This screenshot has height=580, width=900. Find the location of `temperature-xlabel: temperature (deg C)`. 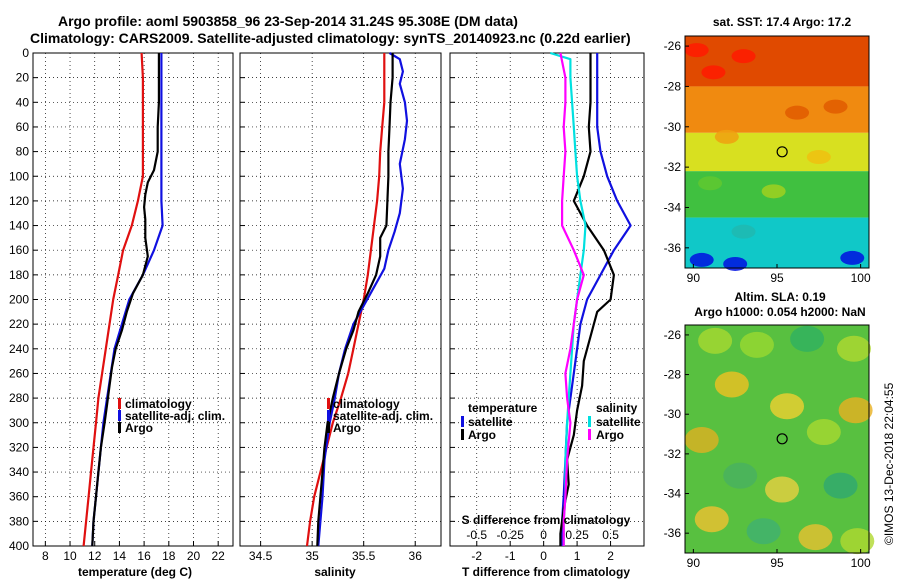

temperature-xlabel: temperature (deg C) is located at coordinates (135, 572).